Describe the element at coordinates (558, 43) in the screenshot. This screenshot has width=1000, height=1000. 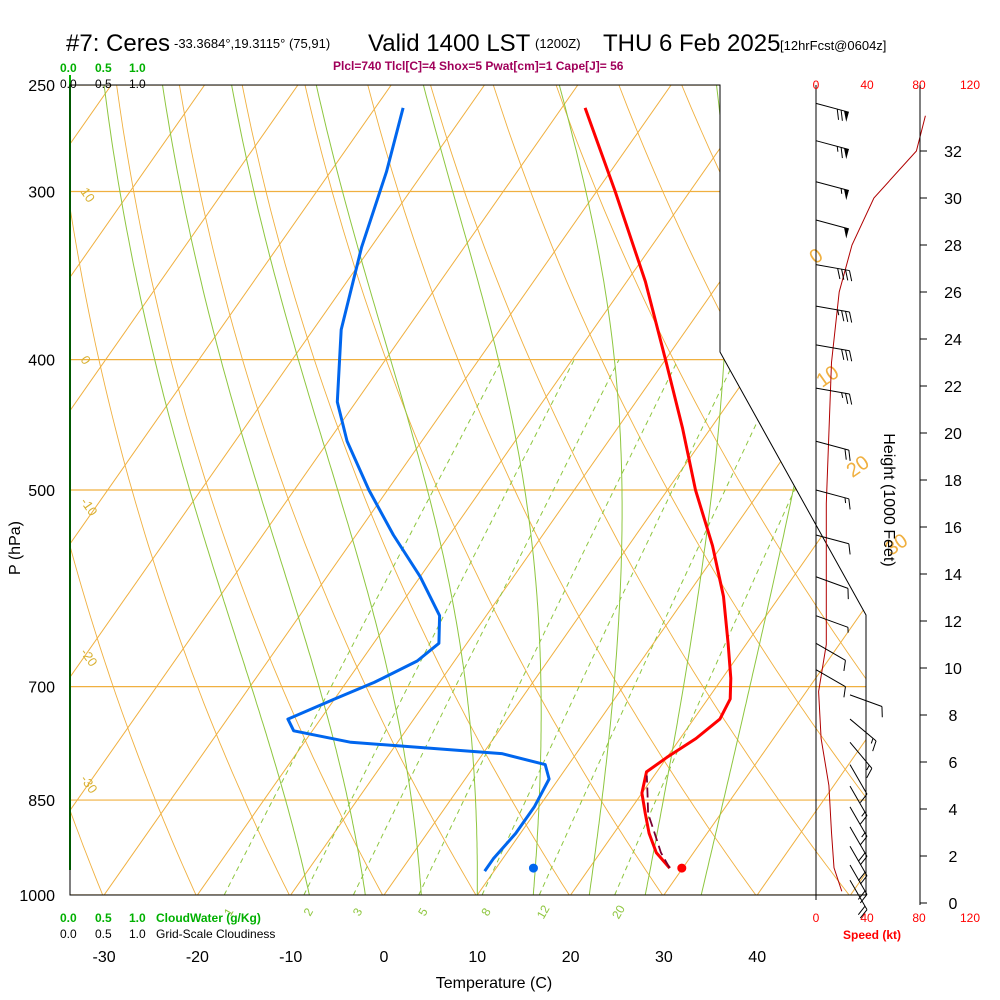
I see `zulu-time: (1200Z)` at that location.